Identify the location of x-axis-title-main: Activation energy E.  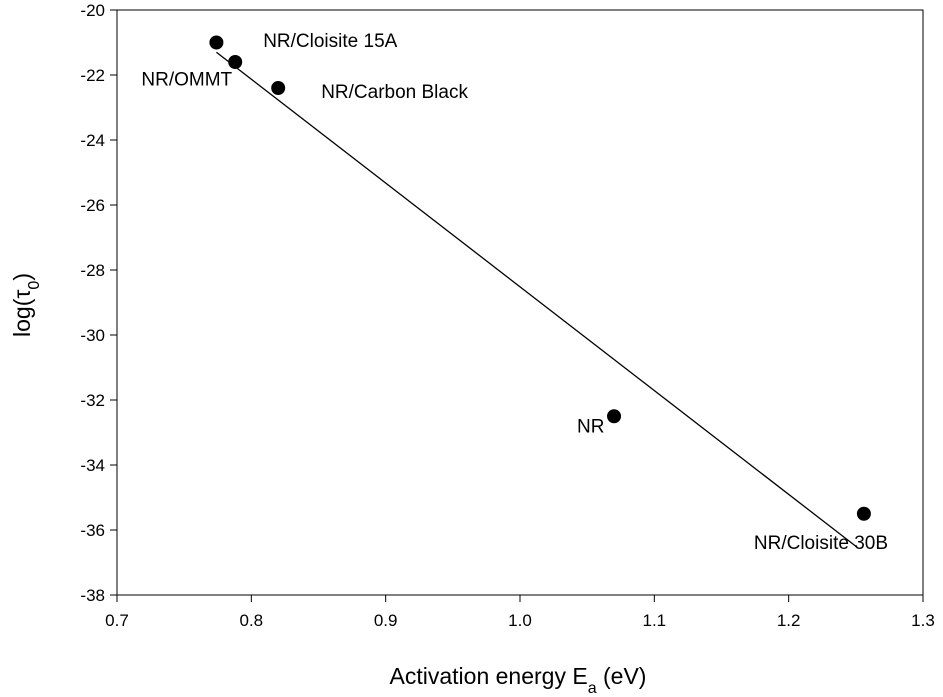
(489, 676).